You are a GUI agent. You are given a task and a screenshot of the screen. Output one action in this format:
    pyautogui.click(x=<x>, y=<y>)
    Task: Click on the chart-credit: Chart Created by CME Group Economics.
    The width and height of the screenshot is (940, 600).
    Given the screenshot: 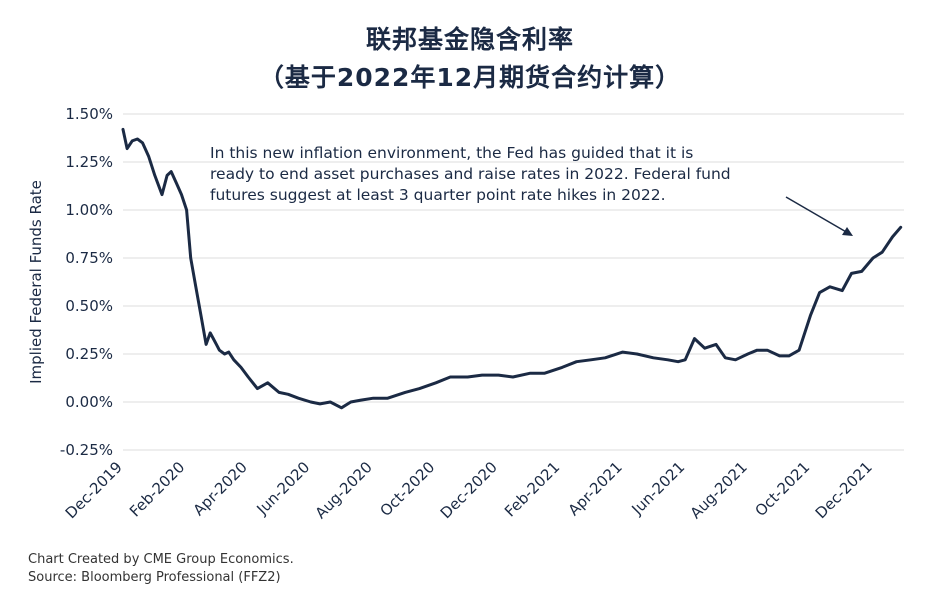 What is the action you would take?
    pyautogui.click(x=161, y=559)
    